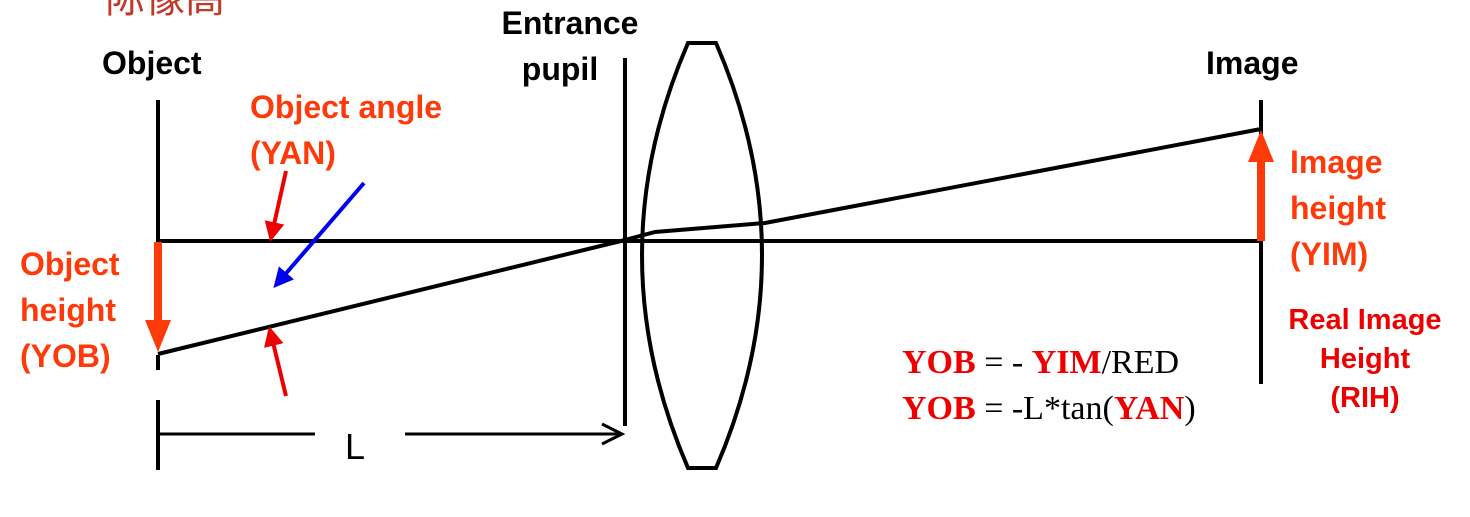 This screenshot has height=517, width=1470. What do you see at coordinates (1365, 320) in the screenshot?
I see `real-image-height-label-line1: Real Image` at bounding box center [1365, 320].